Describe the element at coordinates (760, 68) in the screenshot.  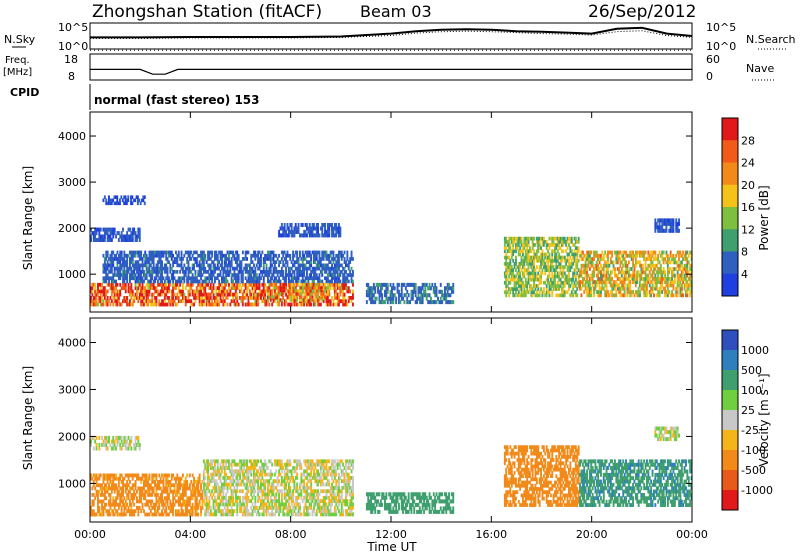
I see `nave-label: Nave` at that location.